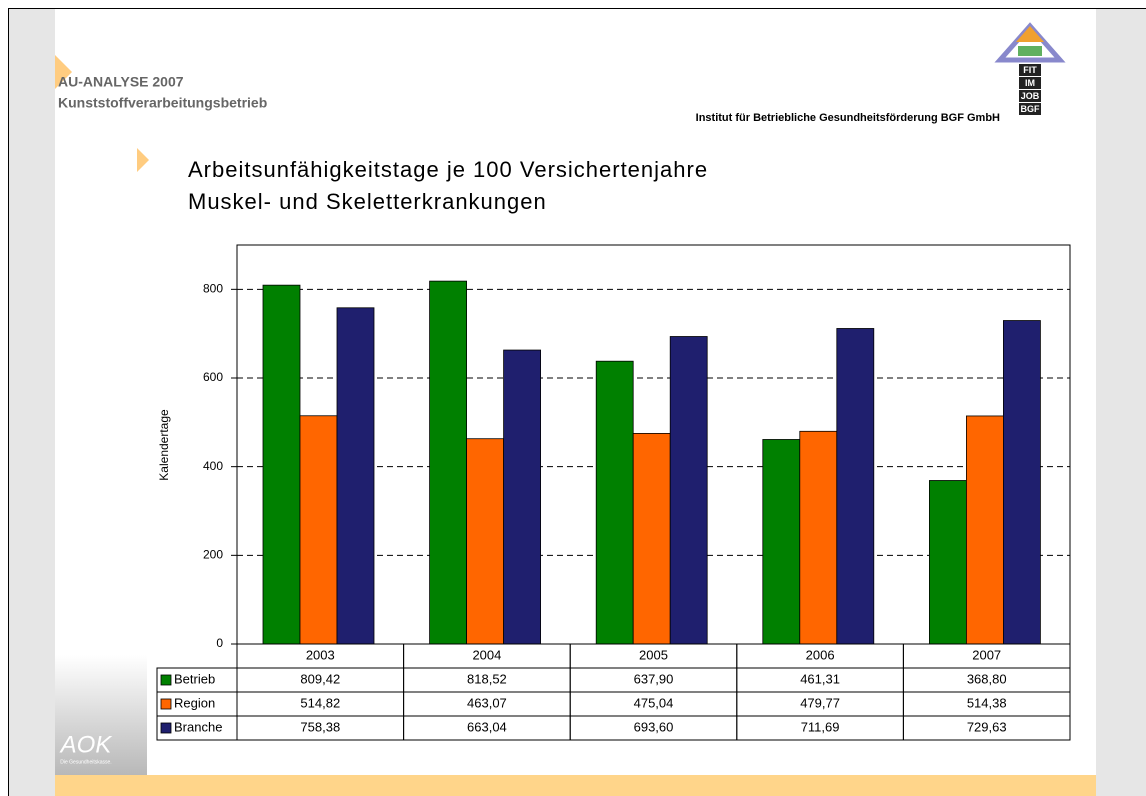 Image resolution: width=1146 pixels, height=796 pixels. I want to click on y-tick-label: 800, so click(213, 289).